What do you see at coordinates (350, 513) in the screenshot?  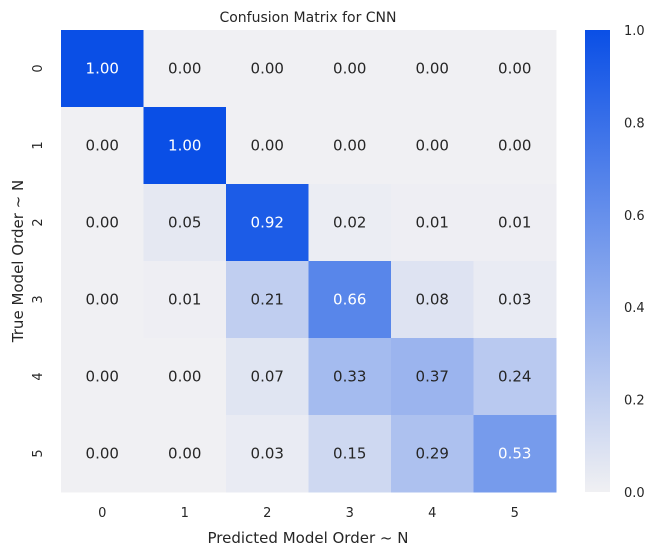 I see `x-tick-label: 3` at bounding box center [350, 513].